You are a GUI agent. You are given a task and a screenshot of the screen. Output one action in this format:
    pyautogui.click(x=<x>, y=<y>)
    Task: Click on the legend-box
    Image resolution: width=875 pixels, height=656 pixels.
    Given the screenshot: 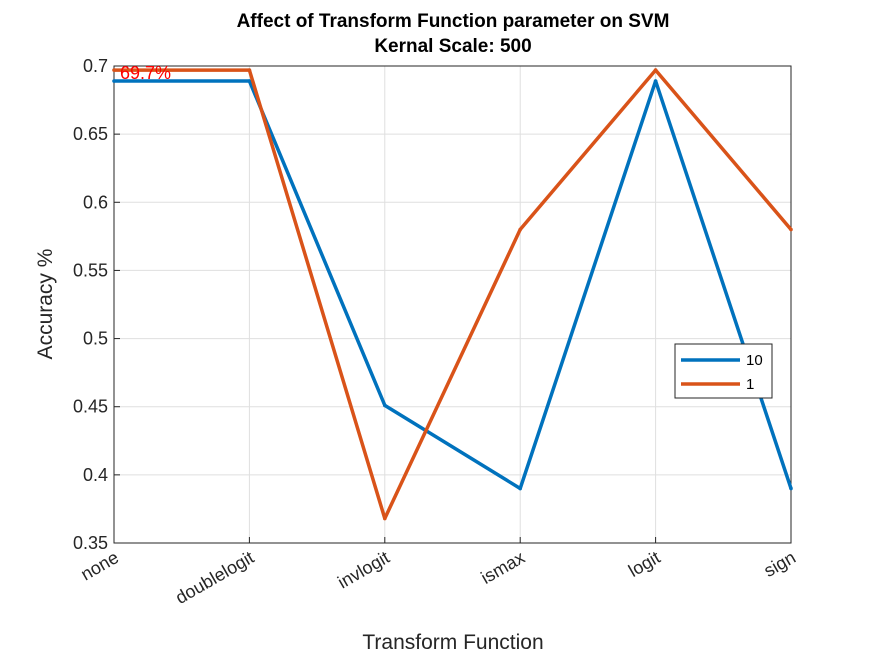 What is the action you would take?
    pyautogui.click(x=723, y=371)
    